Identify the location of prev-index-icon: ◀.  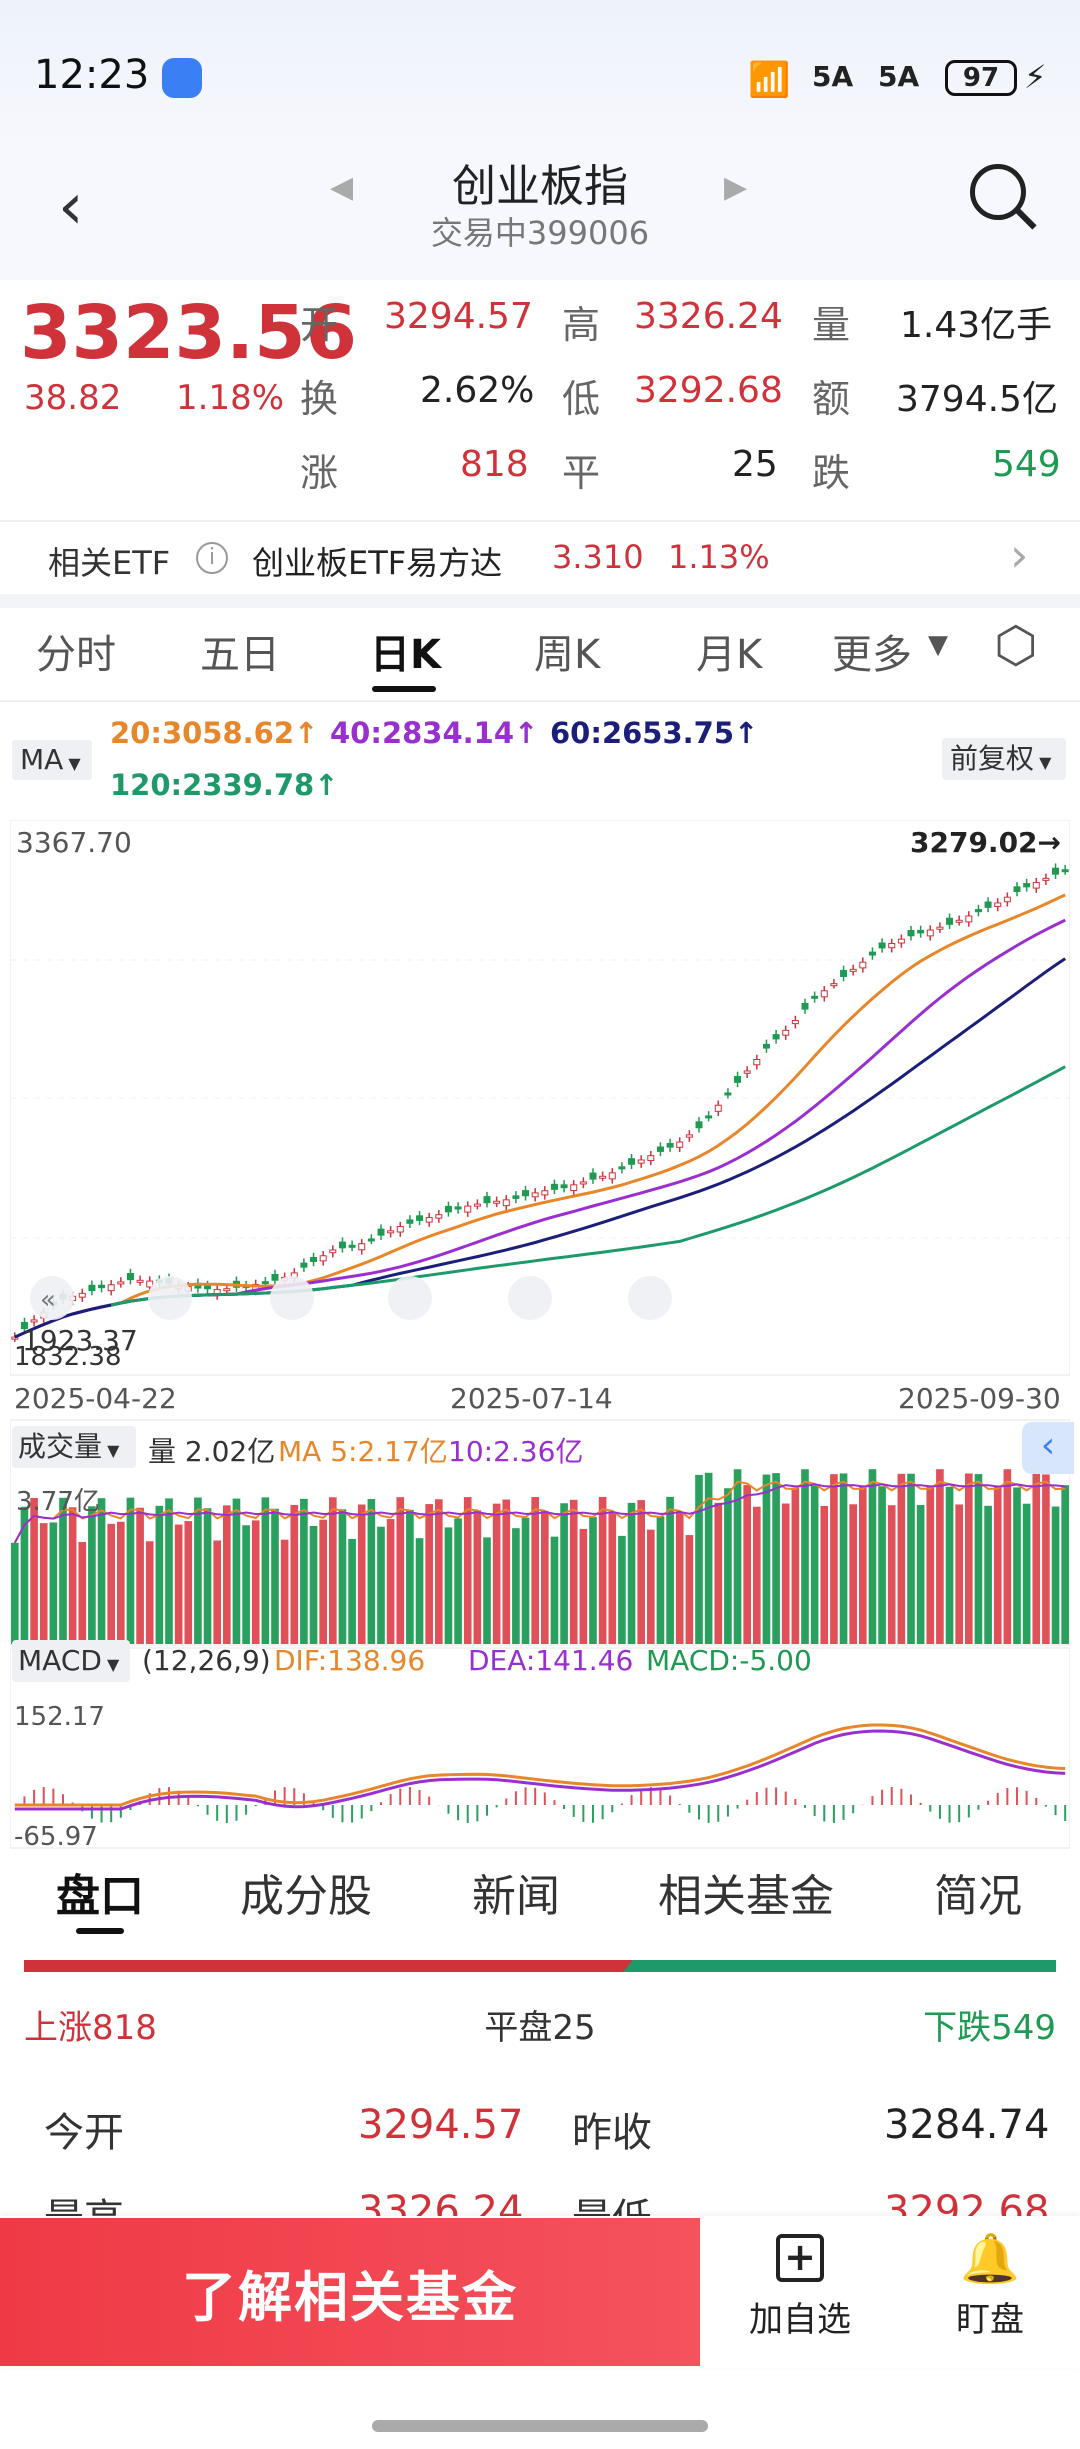
(342, 187).